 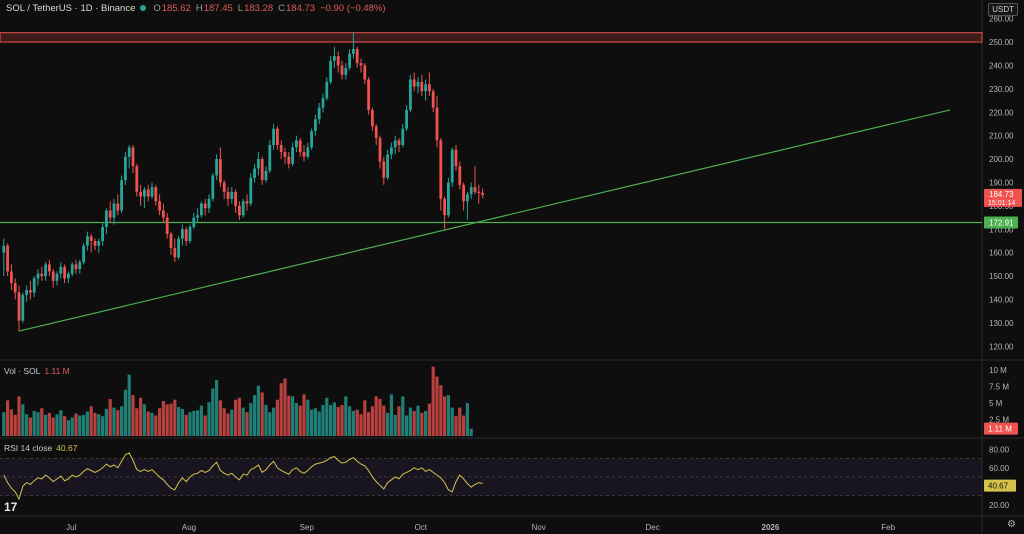 I want to click on volume-current-label: 1.11 M, so click(x=1000, y=429).